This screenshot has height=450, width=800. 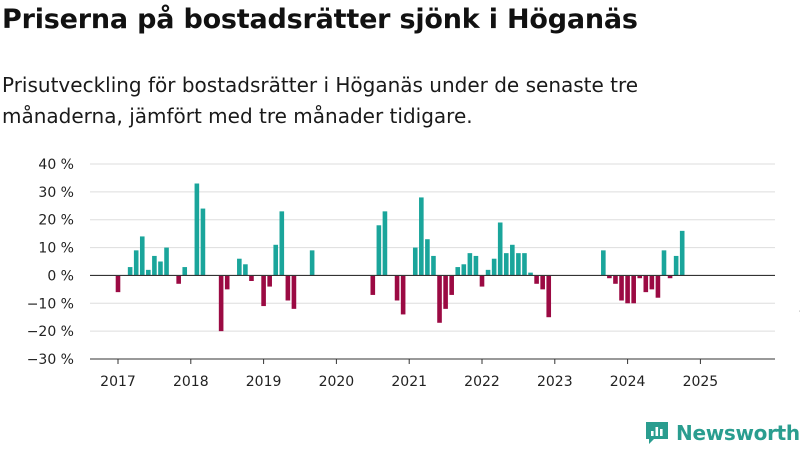 I want to click on y-tick-label: 30 %, so click(x=56, y=193).